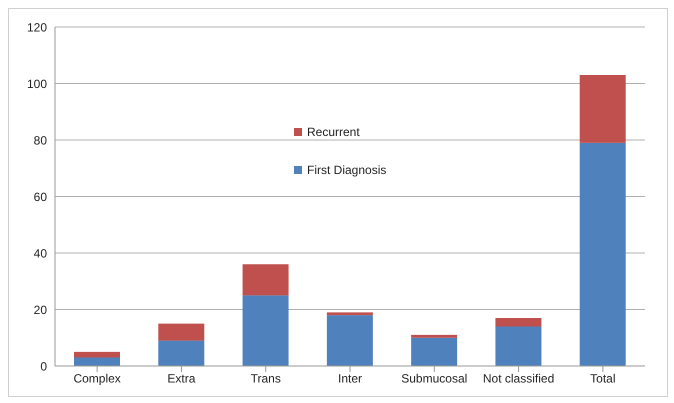 The image size is (674, 403). I want to click on x-tick-label: Extra, so click(181, 379).